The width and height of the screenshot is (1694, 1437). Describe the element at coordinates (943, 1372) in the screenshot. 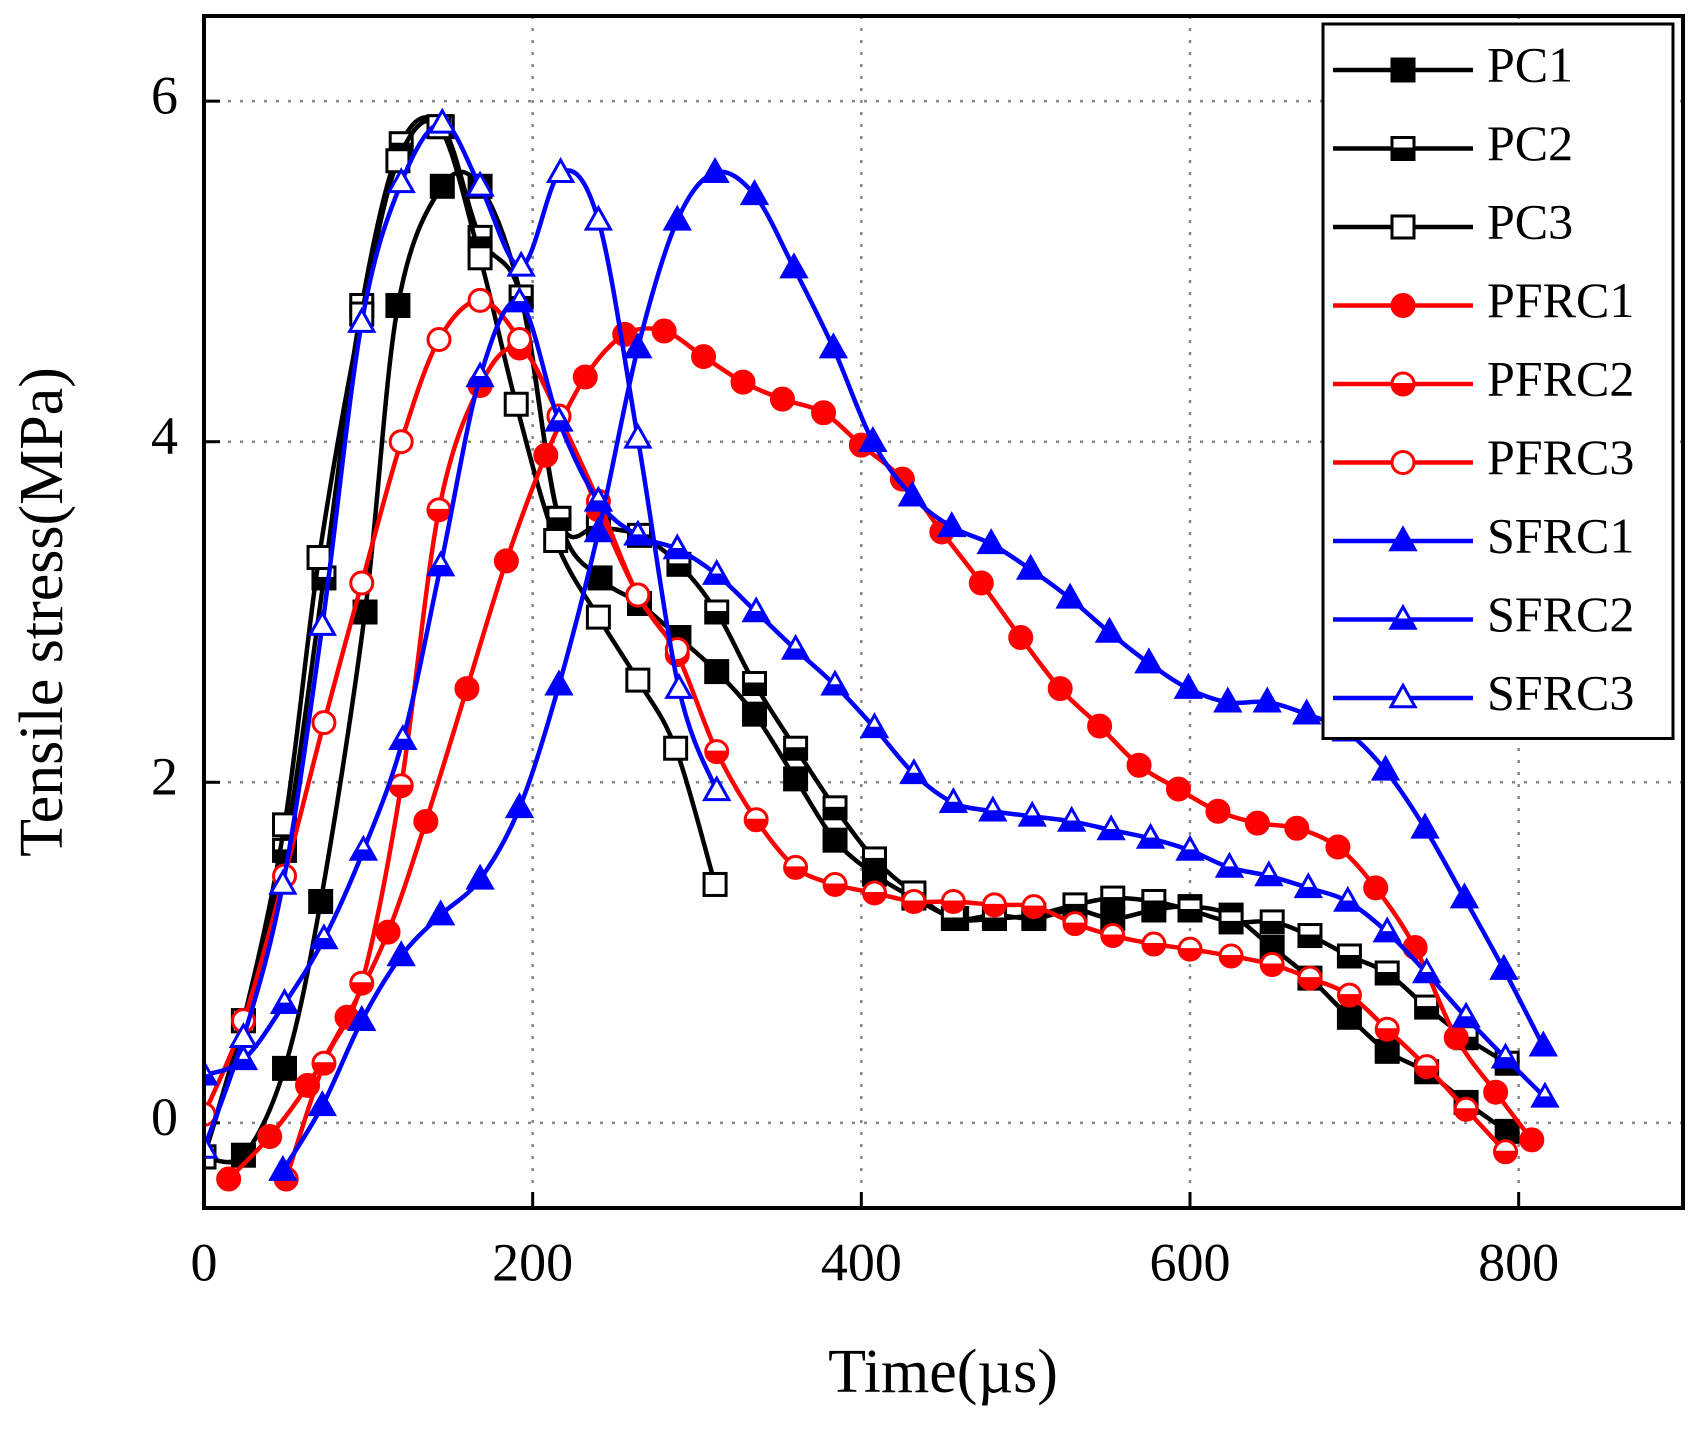

I see `x-axis-label: Time(µs)` at that location.